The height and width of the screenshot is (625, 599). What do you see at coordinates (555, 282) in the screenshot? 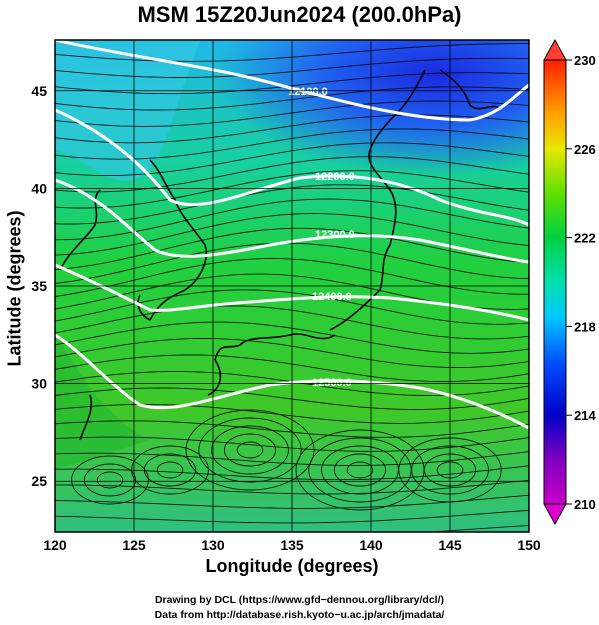
I see `colorbar-scale` at bounding box center [555, 282].